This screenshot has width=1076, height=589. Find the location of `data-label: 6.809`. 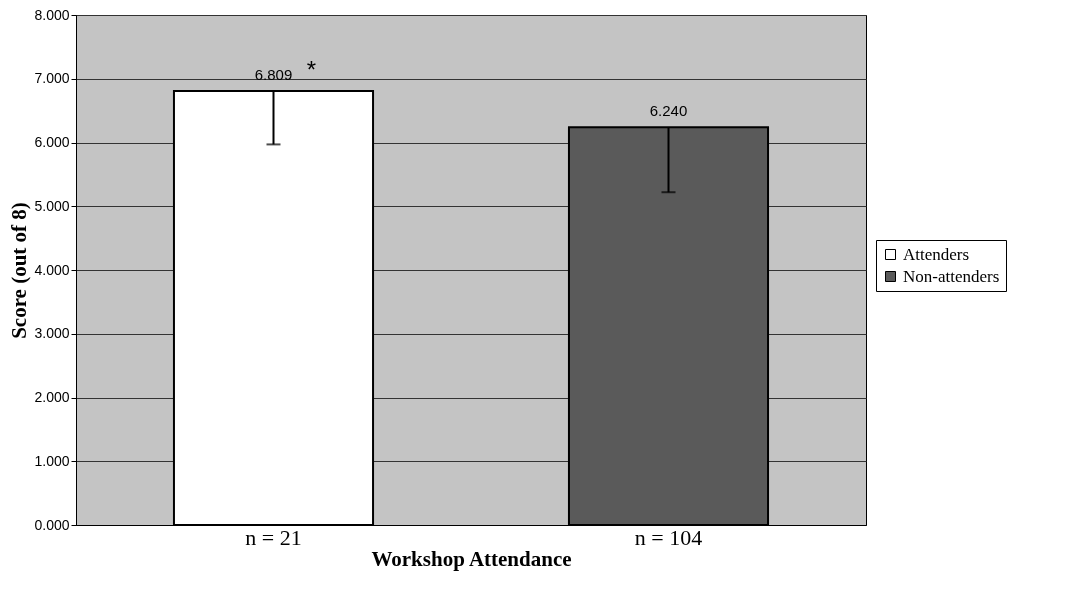

data-label: 6.809 is located at coordinates (273, 74).